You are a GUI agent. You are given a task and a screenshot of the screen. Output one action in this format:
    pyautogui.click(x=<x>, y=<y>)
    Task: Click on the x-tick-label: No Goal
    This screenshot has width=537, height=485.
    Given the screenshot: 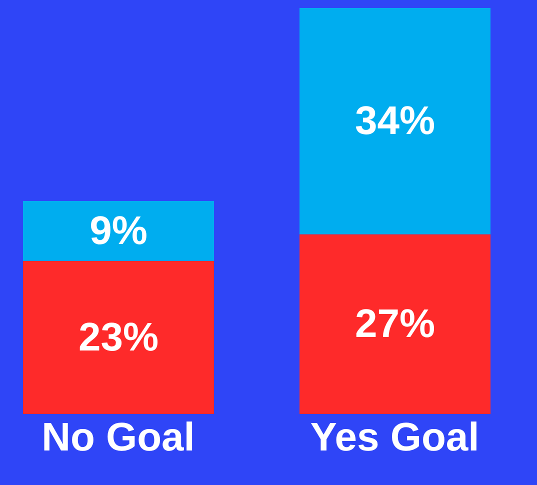 What is the action you would take?
    pyautogui.click(x=118, y=437)
    